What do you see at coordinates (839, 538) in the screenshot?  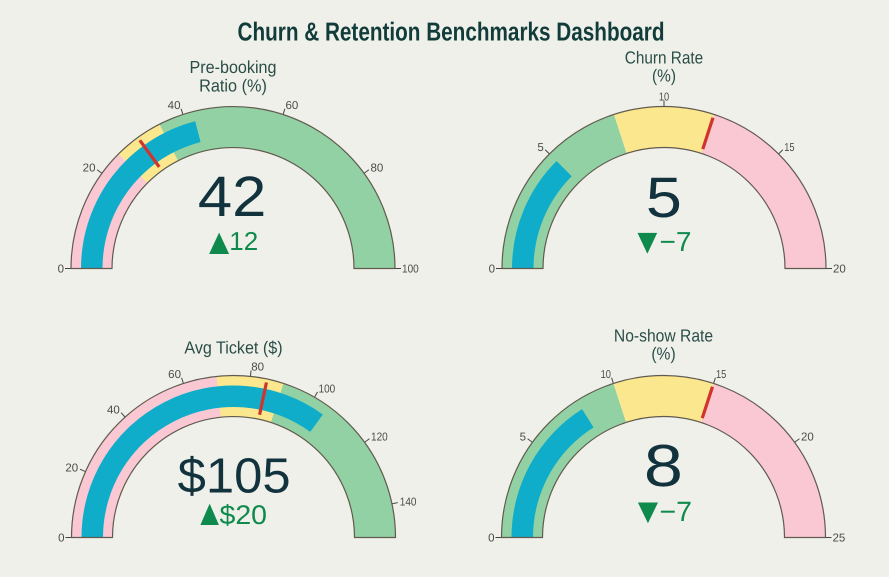 I see `svg-text: 25` at bounding box center [839, 538].